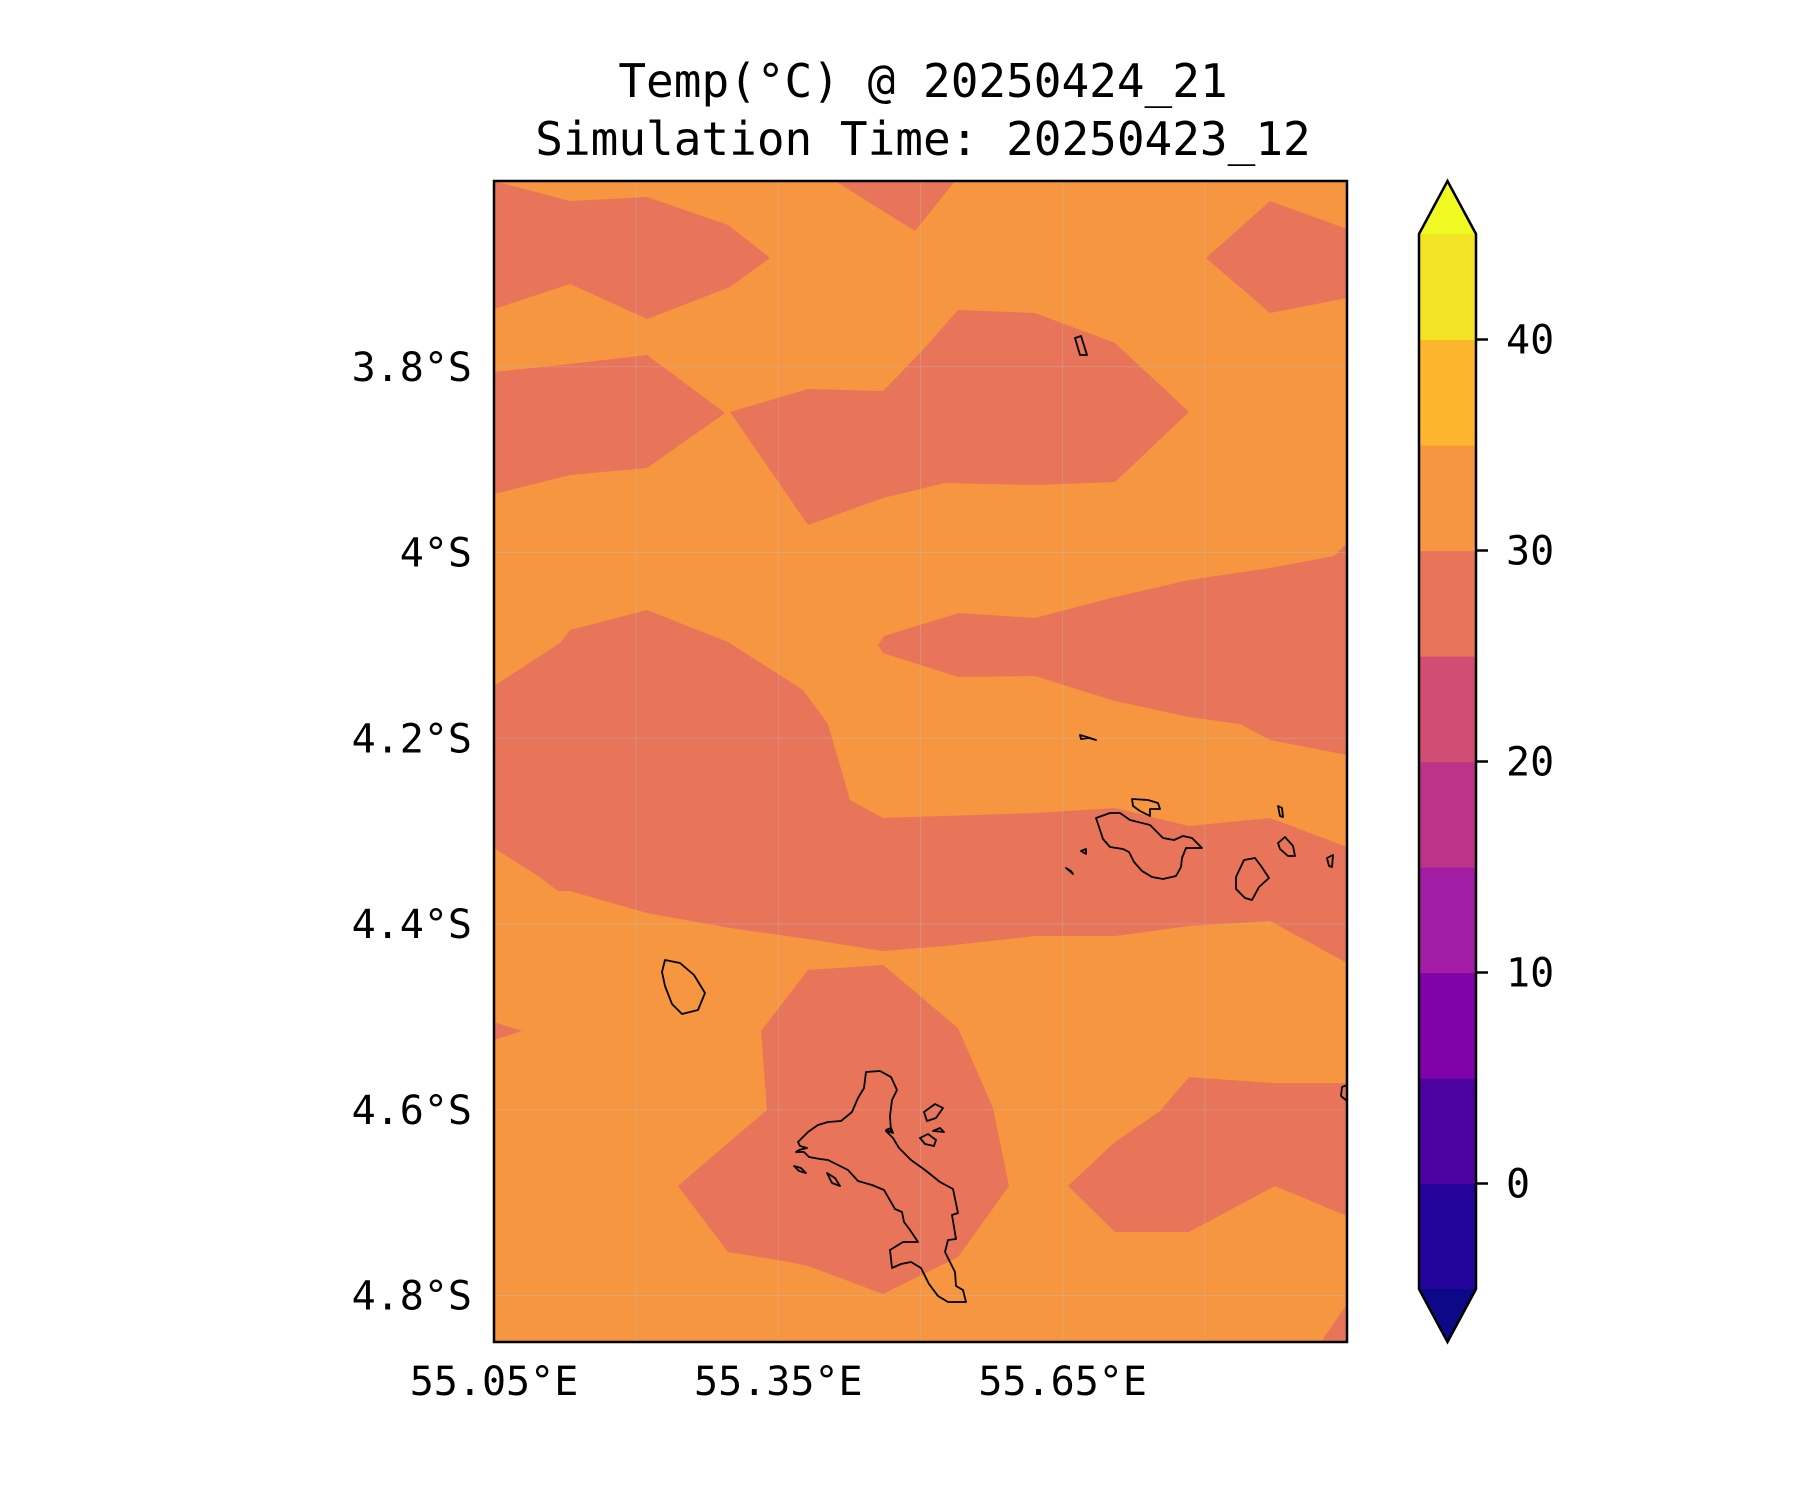  What do you see at coordinates (412, 739) in the screenshot?
I see `y-tick-label: 4.2°S` at bounding box center [412, 739].